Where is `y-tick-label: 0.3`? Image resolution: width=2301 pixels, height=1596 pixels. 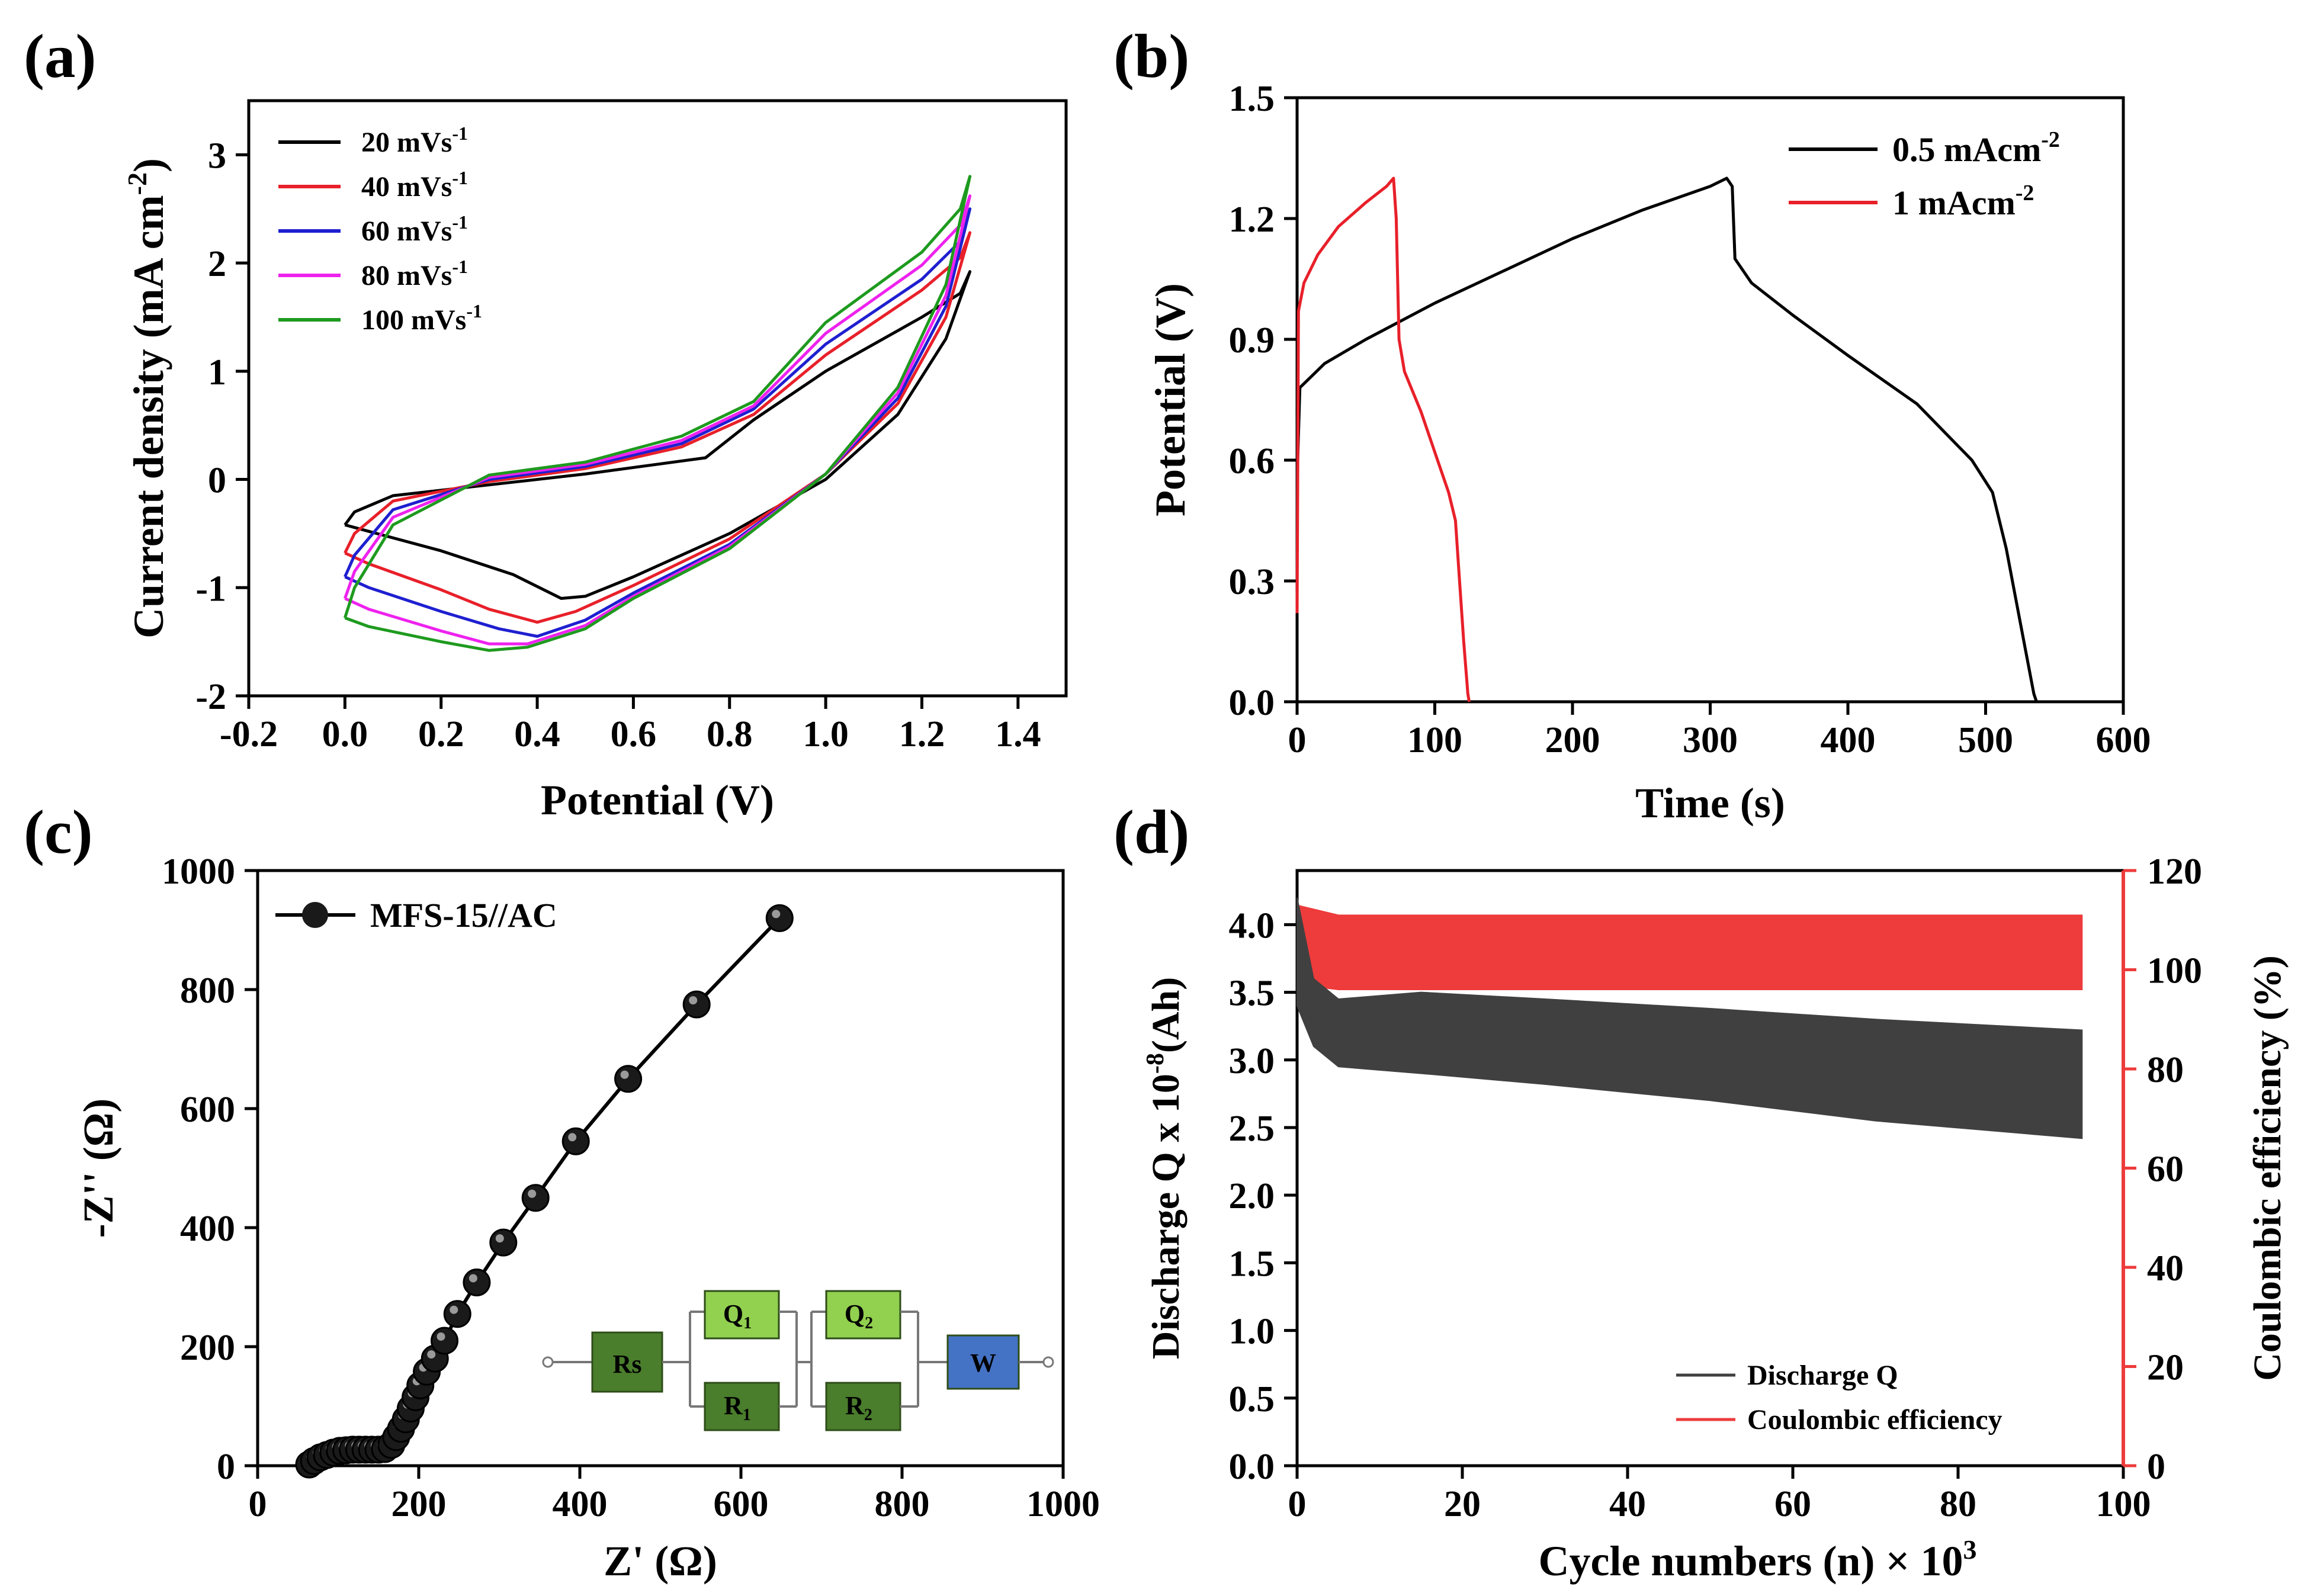 y-tick-label: 0.3 is located at coordinates (1252, 582).